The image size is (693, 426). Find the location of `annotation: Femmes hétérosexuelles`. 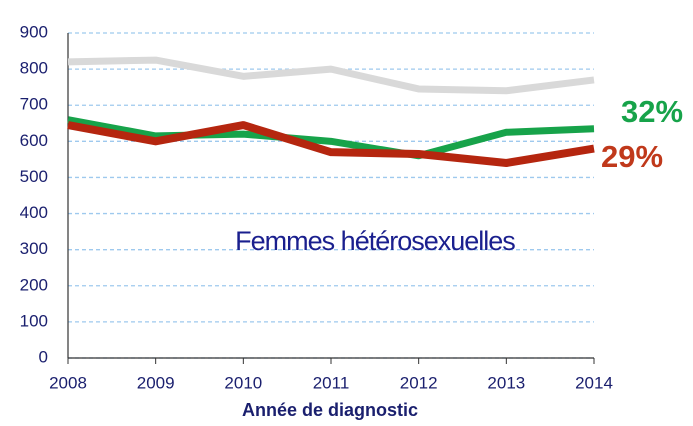

annotation: Femmes hétérosexuelles is located at coordinates (375, 241).